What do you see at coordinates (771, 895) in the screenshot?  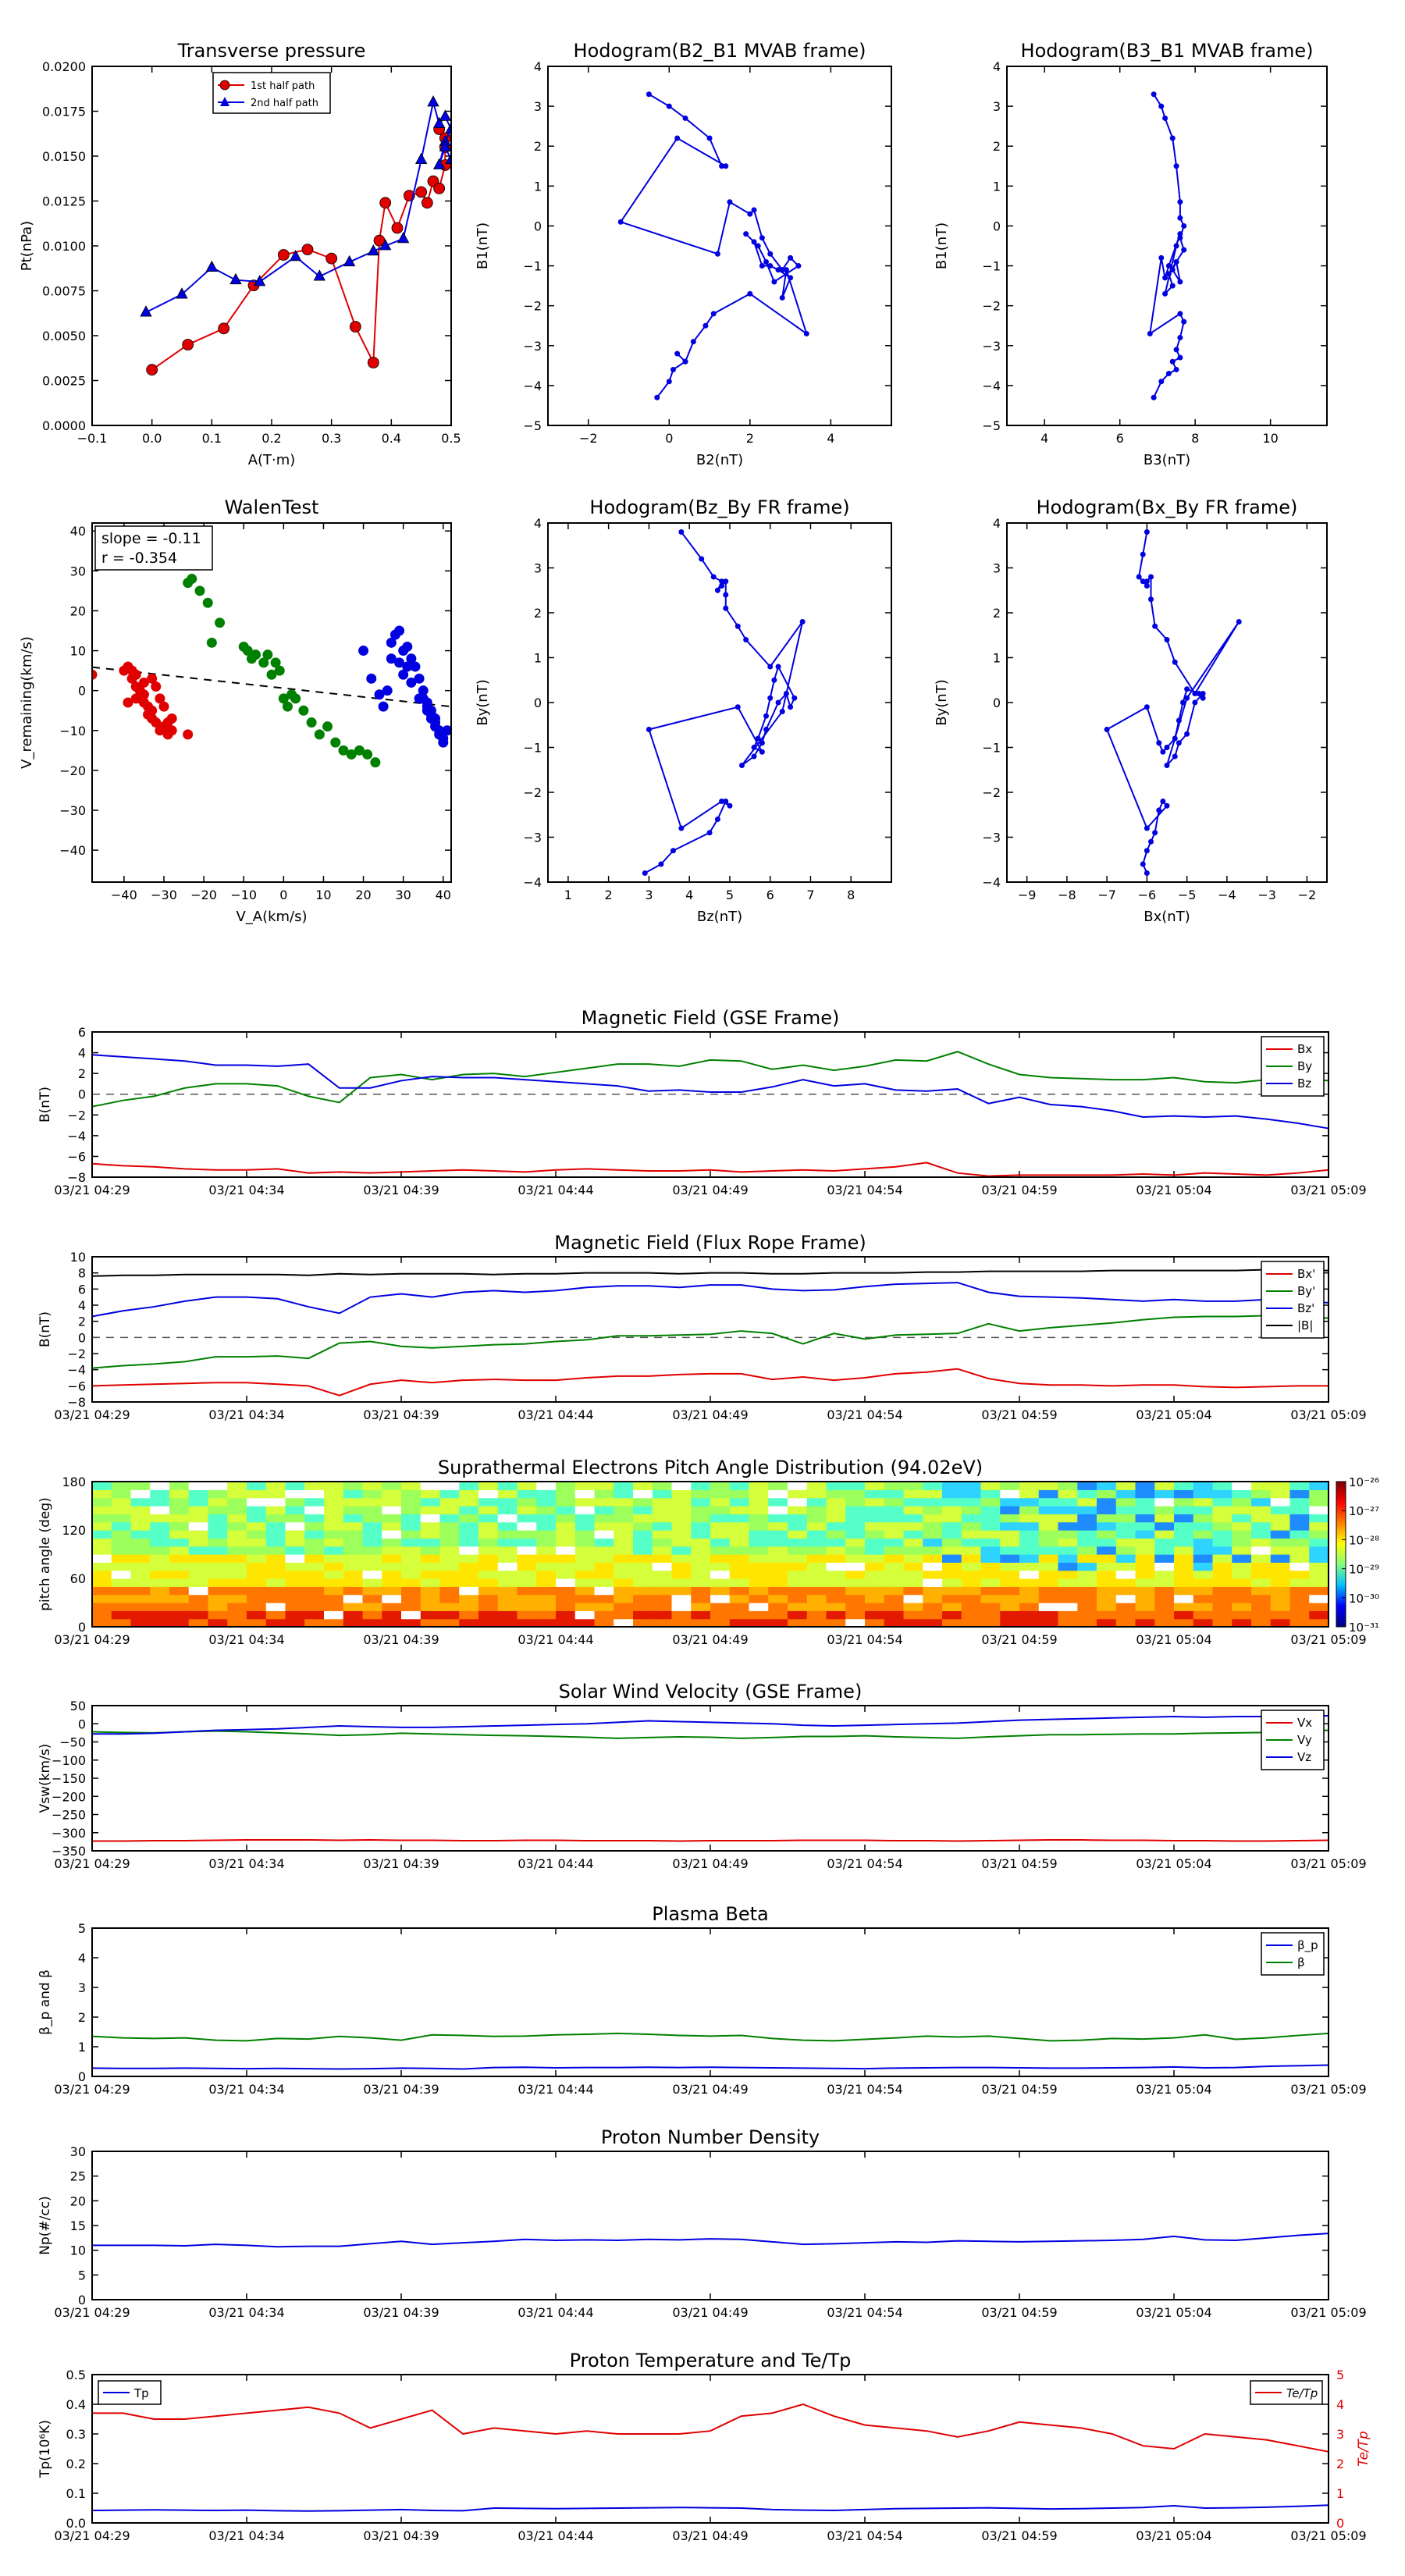 I see `x-tick-label: 6` at bounding box center [771, 895].